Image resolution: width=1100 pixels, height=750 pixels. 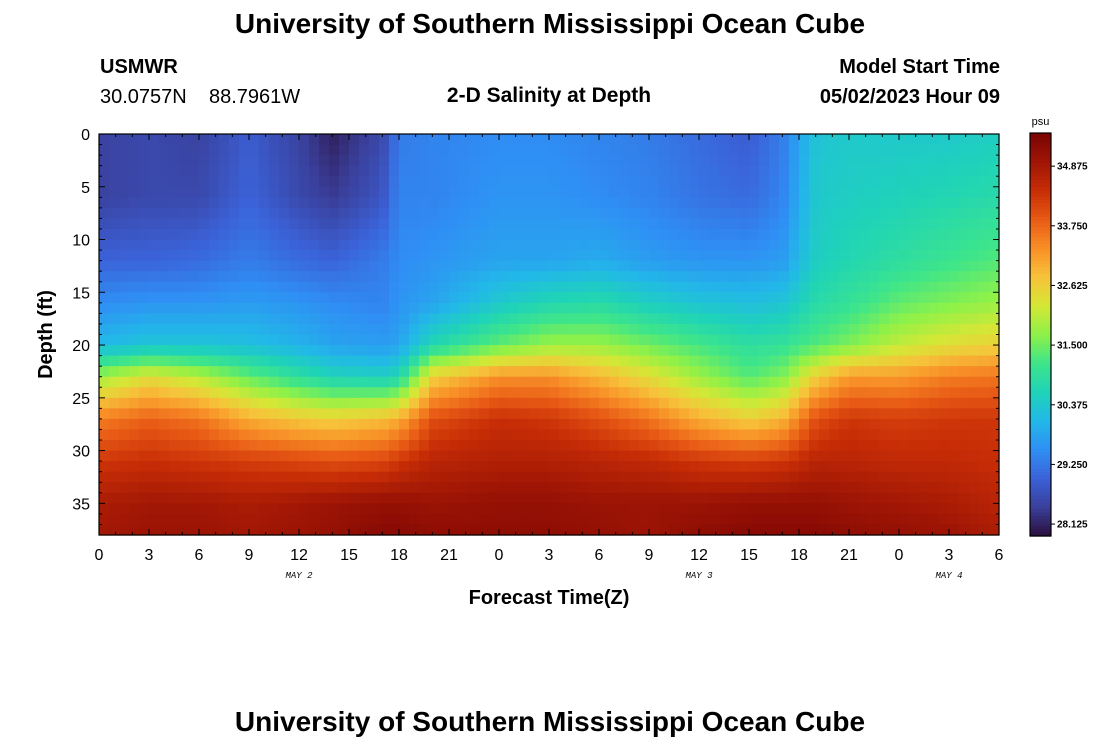 I want to click on date-label: MAY 2, so click(x=299, y=576).